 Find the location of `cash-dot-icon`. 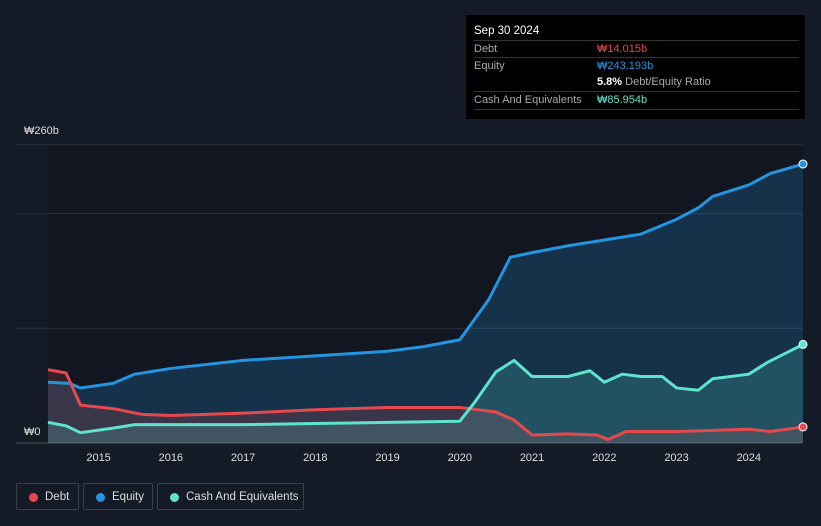

cash-dot-icon is located at coordinates (174, 497).